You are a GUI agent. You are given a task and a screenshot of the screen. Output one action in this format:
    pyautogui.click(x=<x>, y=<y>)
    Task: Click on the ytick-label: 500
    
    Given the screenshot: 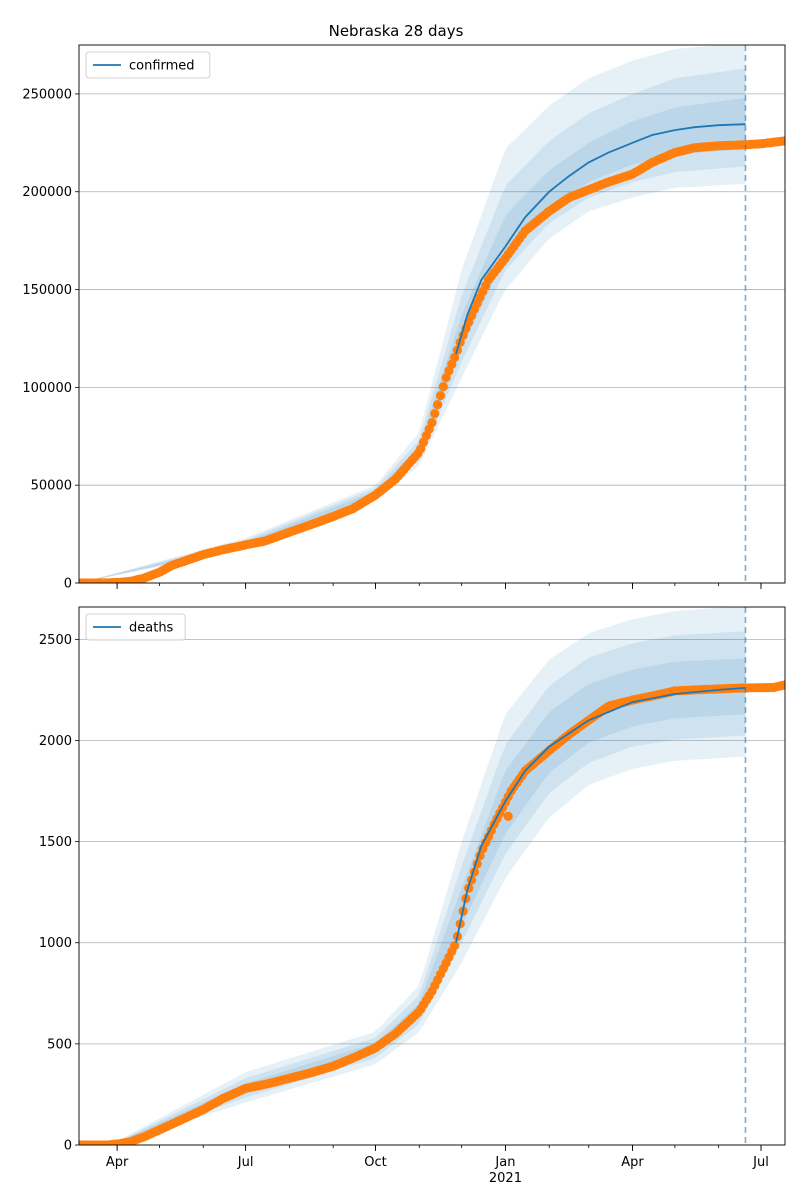 What is the action you would take?
    pyautogui.click(x=59, y=1044)
    